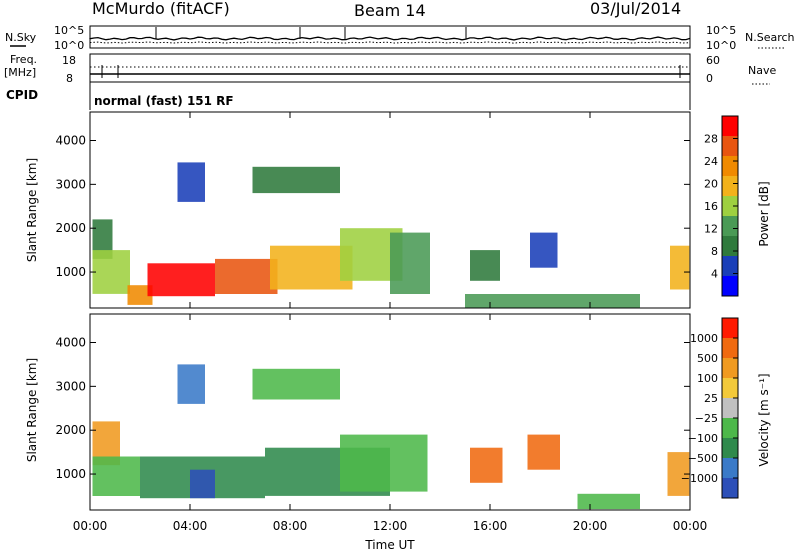  Describe the element at coordinates (70, 430) in the screenshot. I see `velocity-y-tick-label-2: 2000` at that location.